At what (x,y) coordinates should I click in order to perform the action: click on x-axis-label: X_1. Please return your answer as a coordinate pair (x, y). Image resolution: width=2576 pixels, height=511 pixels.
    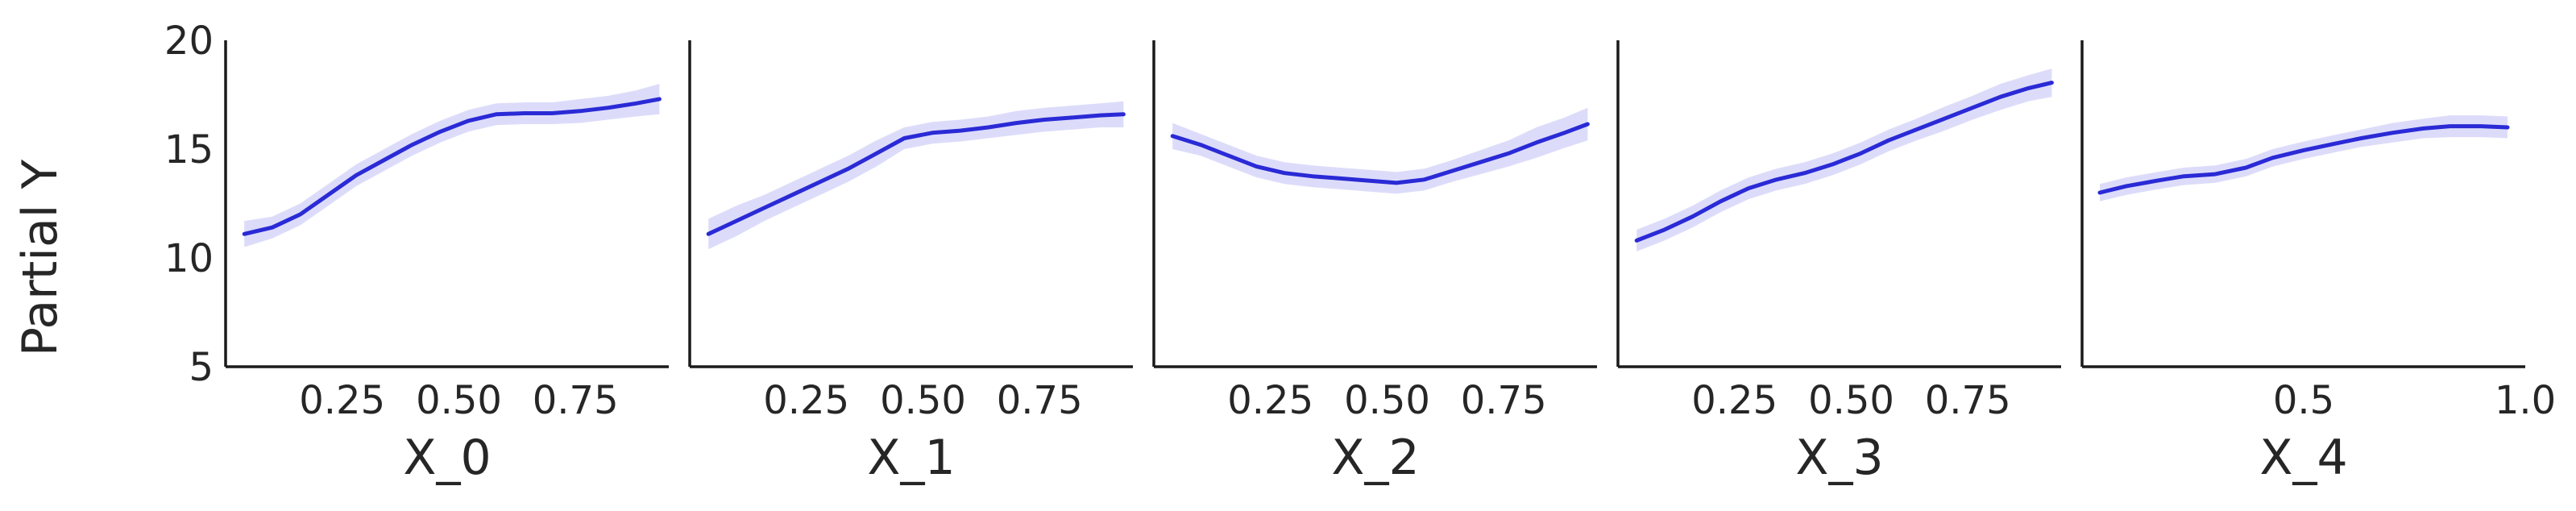
    Looking at the image, I should click on (911, 458).